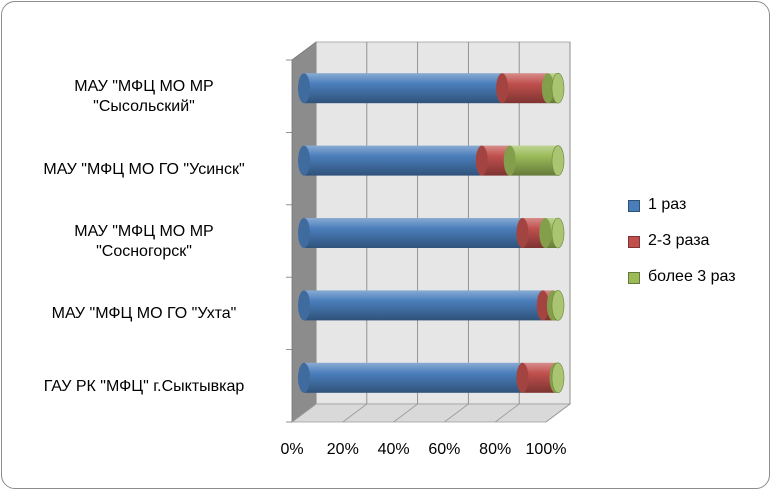  Describe the element at coordinates (144, 386) in the screenshot. I see `category-label: ГАУ РК "МФЦ" г.Сыктывкар` at that location.